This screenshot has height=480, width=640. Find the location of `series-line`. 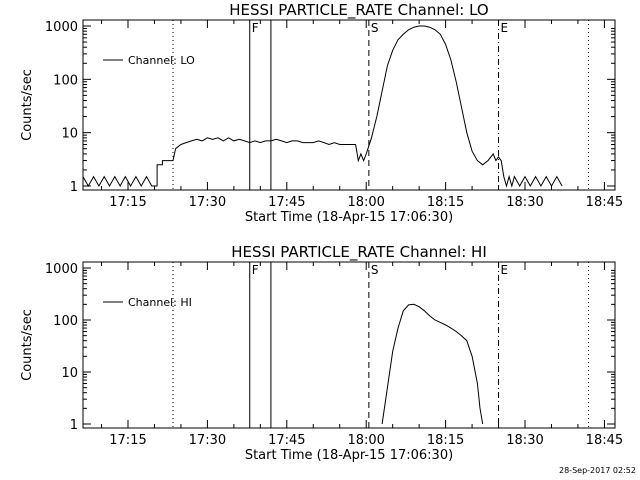

series-line is located at coordinates (432, 364).